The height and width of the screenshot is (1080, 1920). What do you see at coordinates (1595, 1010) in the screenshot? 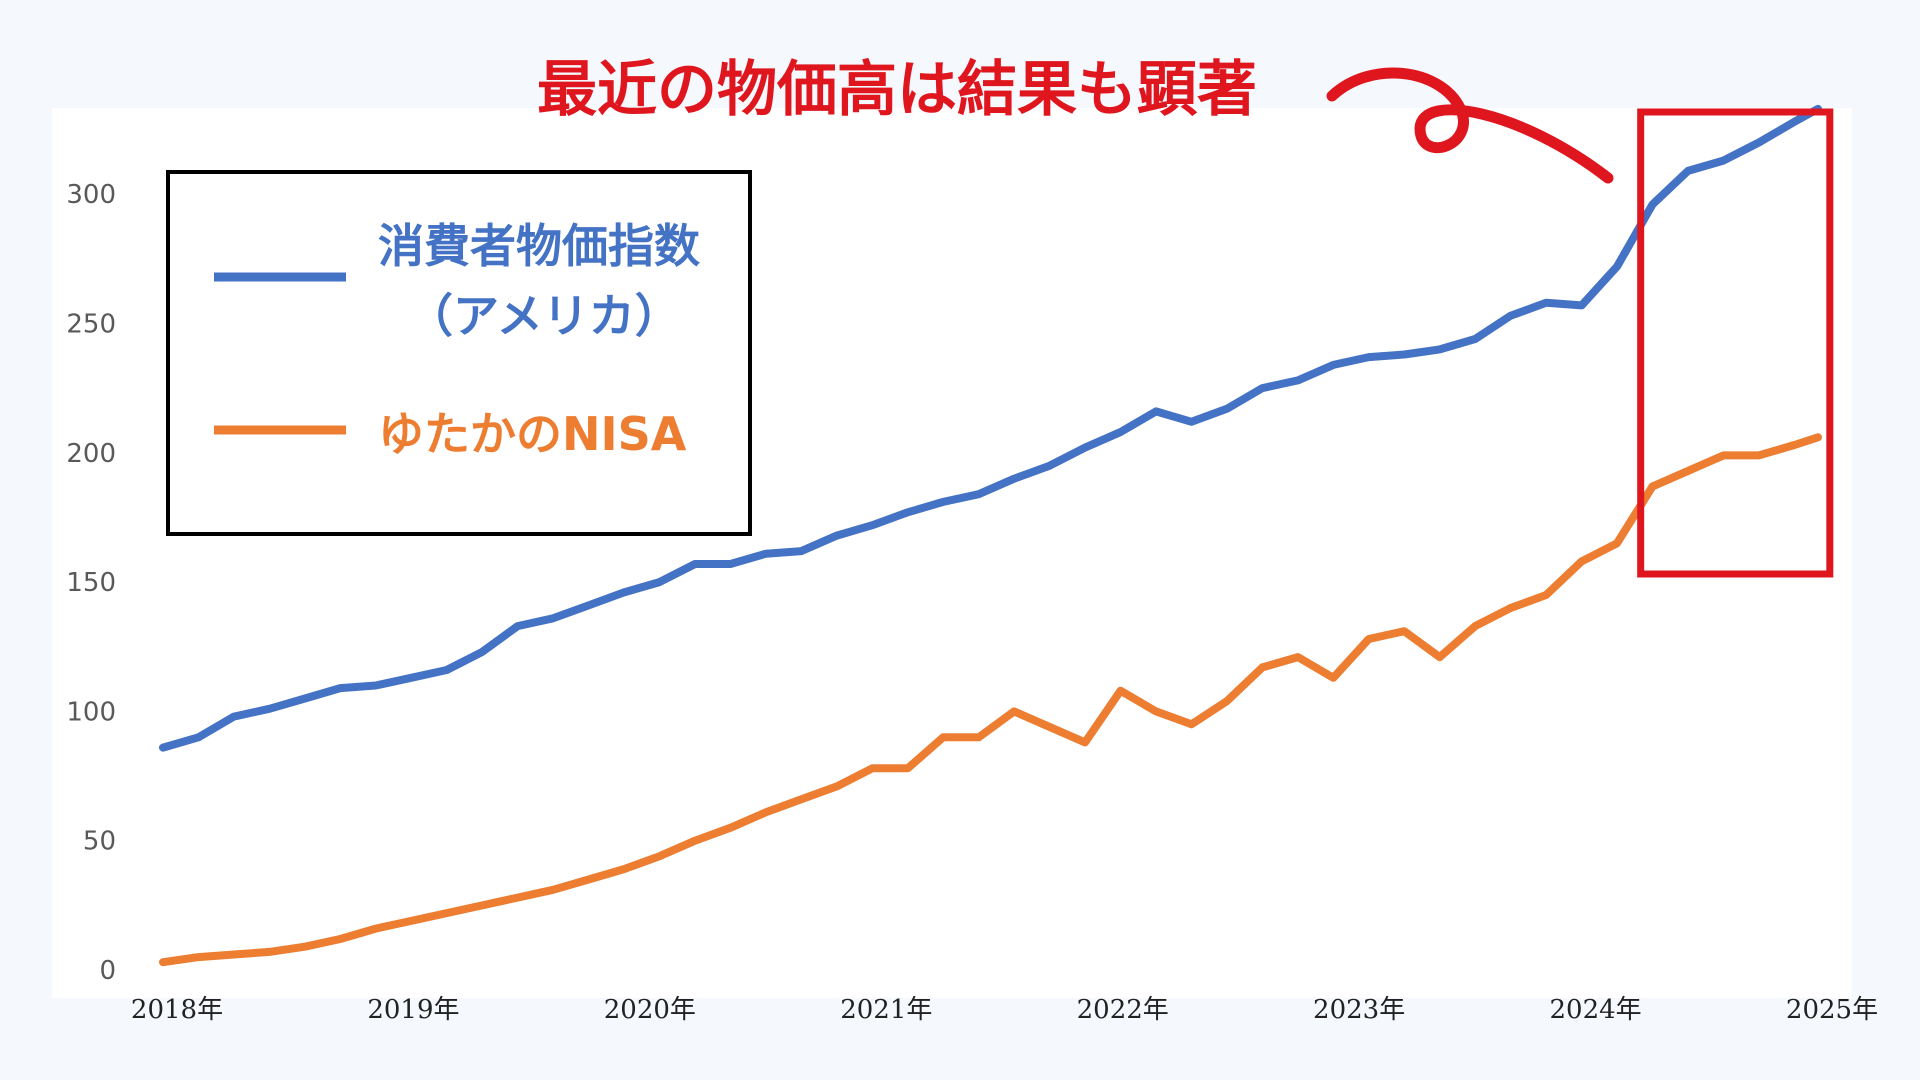
I see `x-tick-label: 2024年` at bounding box center [1595, 1010].